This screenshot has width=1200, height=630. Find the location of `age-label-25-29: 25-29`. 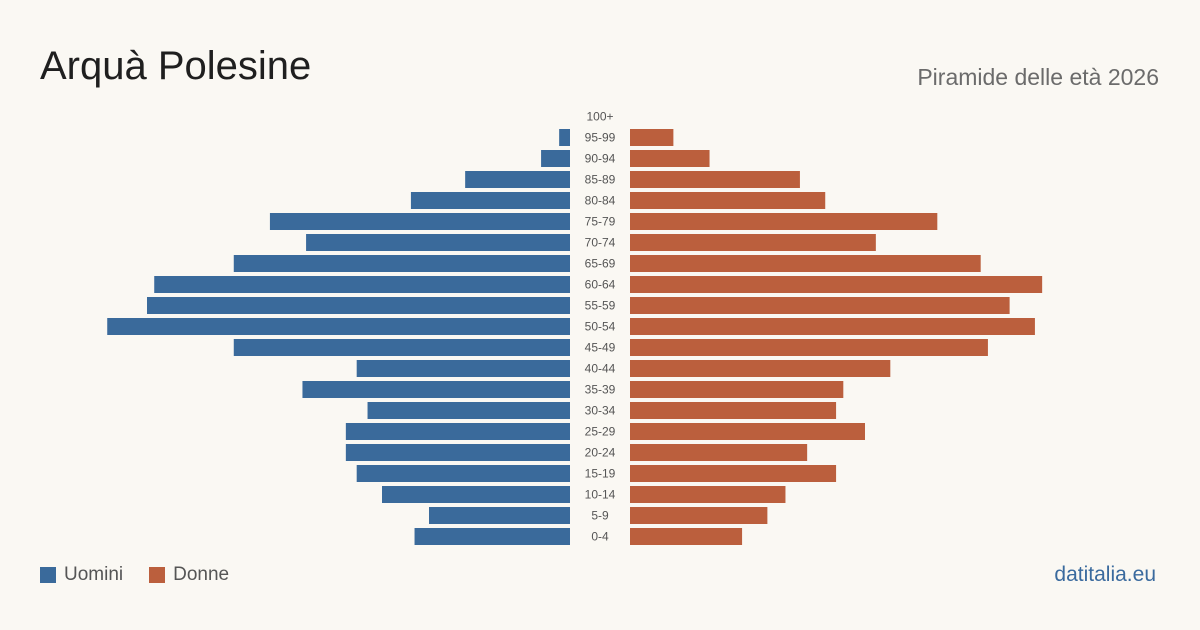

age-label-25-29: 25-29 is located at coordinates (600, 432).